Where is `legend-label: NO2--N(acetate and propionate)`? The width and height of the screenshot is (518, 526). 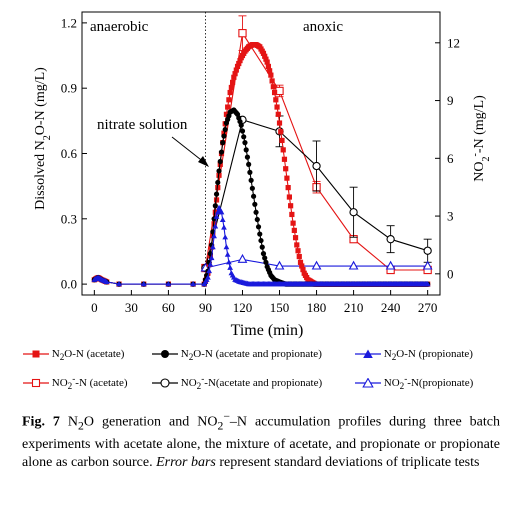 legend-label: NO2--N(acetate and propionate) is located at coordinates (251, 382).